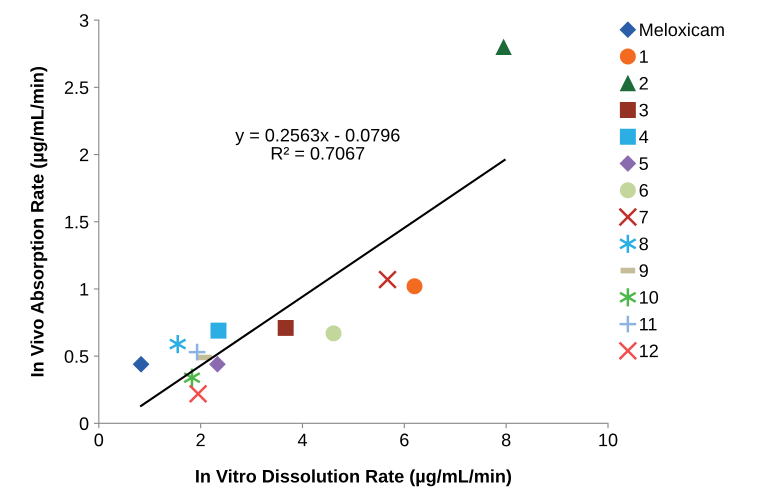 The width and height of the screenshot is (760, 504). What do you see at coordinates (648, 324) in the screenshot?
I see `legend-label: 11` at bounding box center [648, 324].